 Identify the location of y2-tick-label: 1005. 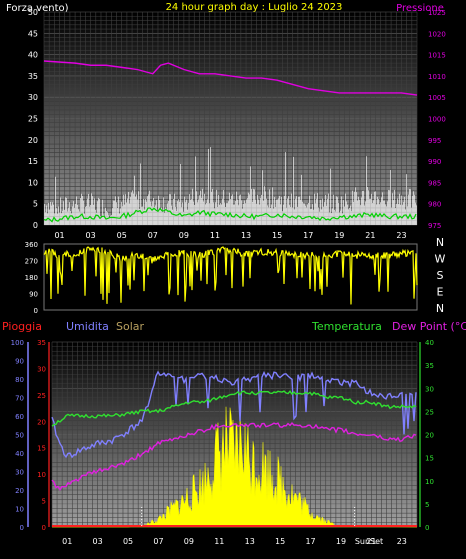
(437, 98).